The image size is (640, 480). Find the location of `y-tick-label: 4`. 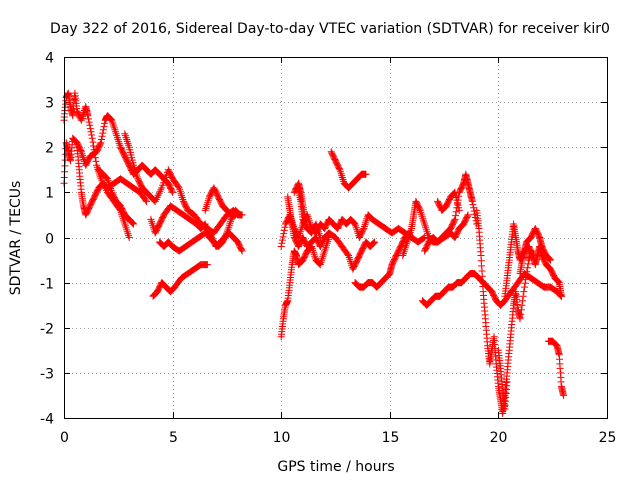

y-tick-label: 4 is located at coordinates (49, 59).